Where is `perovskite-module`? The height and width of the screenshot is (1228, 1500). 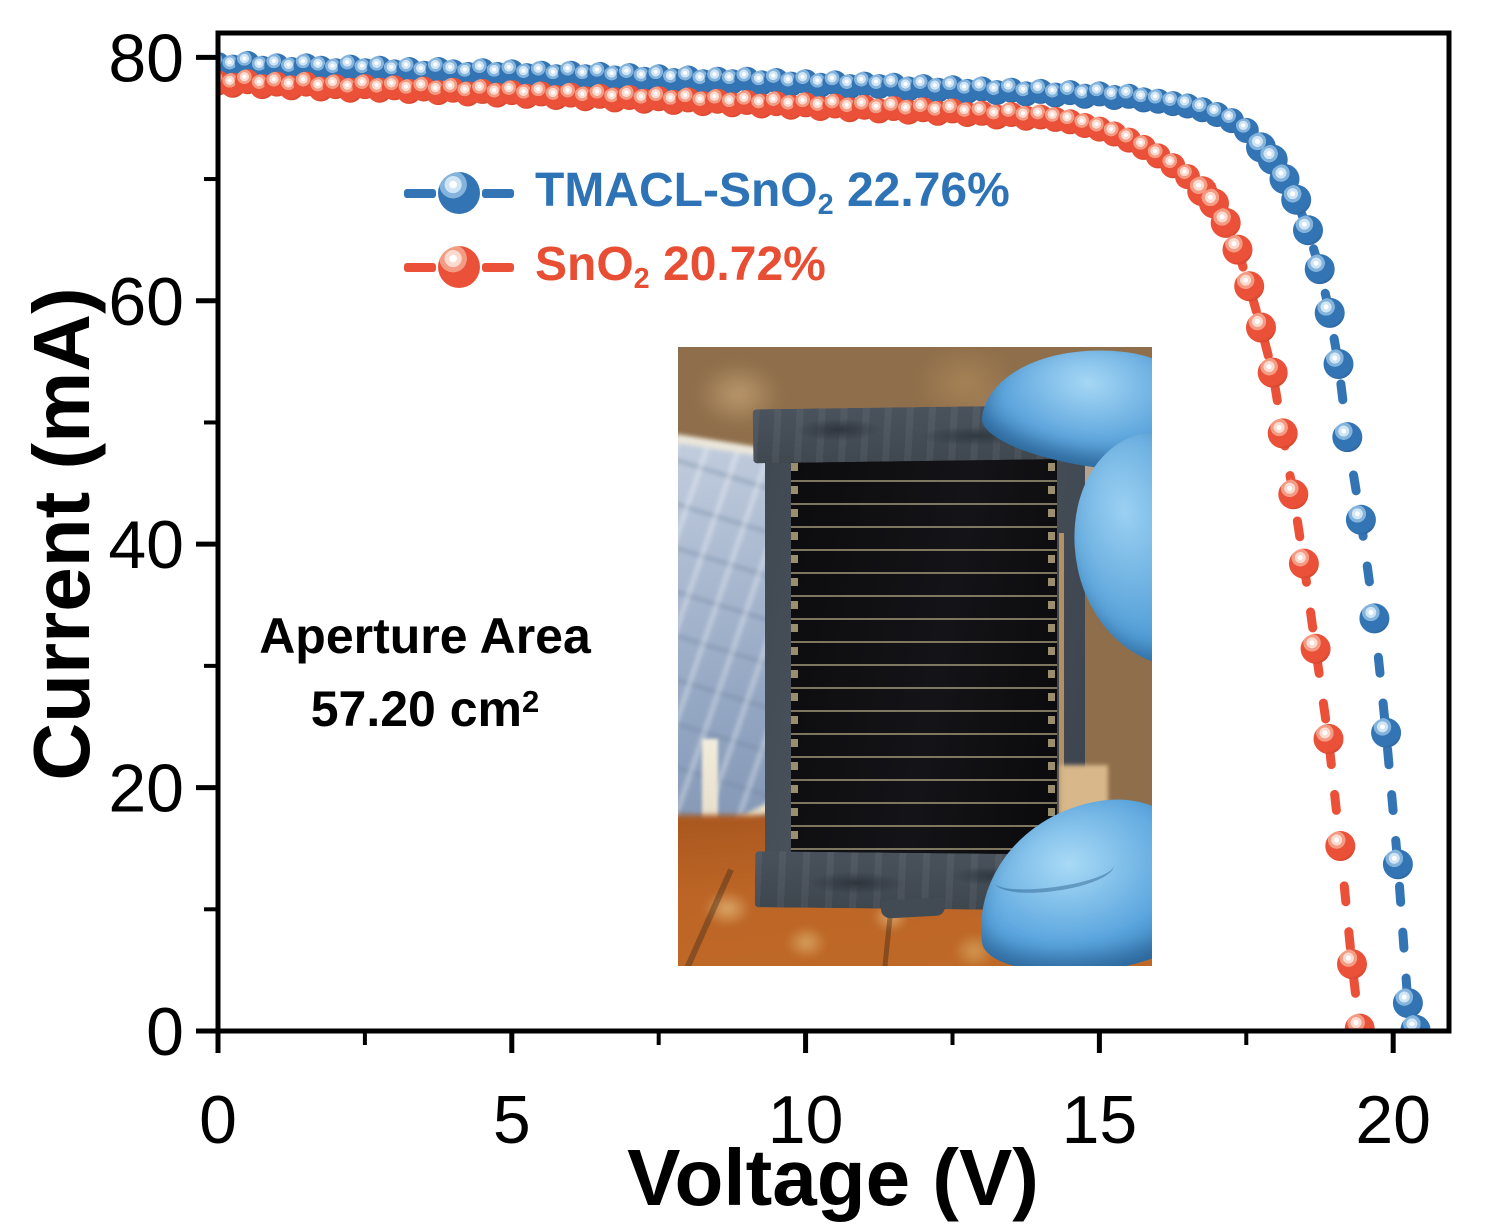 perovskite-module is located at coordinates (924, 661).